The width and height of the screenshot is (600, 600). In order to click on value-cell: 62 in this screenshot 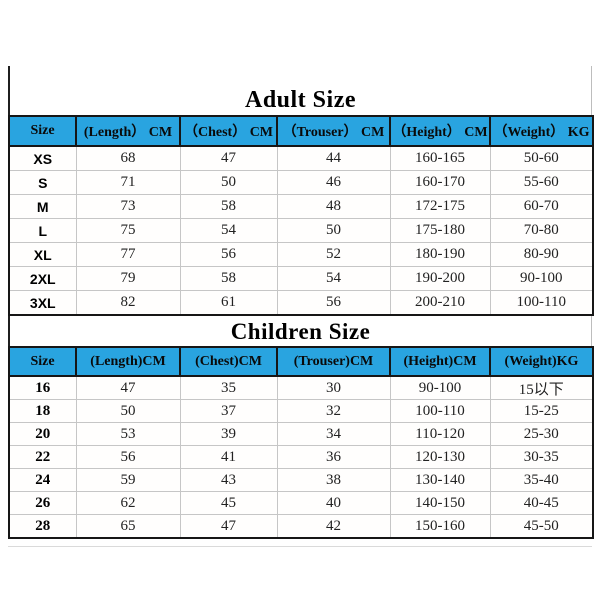, I will do `click(128, 503)`.